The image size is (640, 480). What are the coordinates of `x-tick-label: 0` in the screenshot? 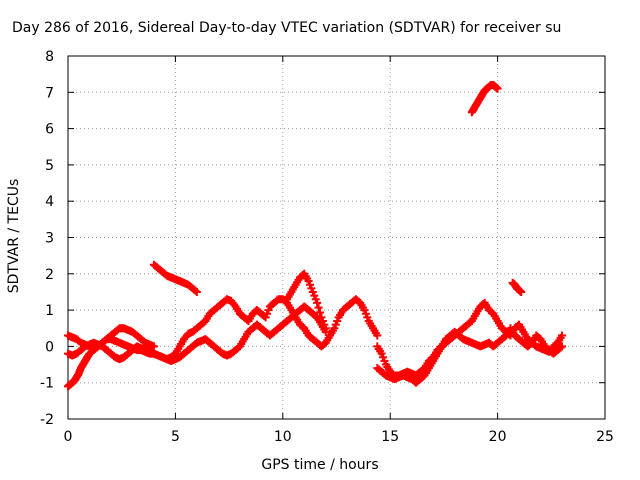 It's located at (68, 437).